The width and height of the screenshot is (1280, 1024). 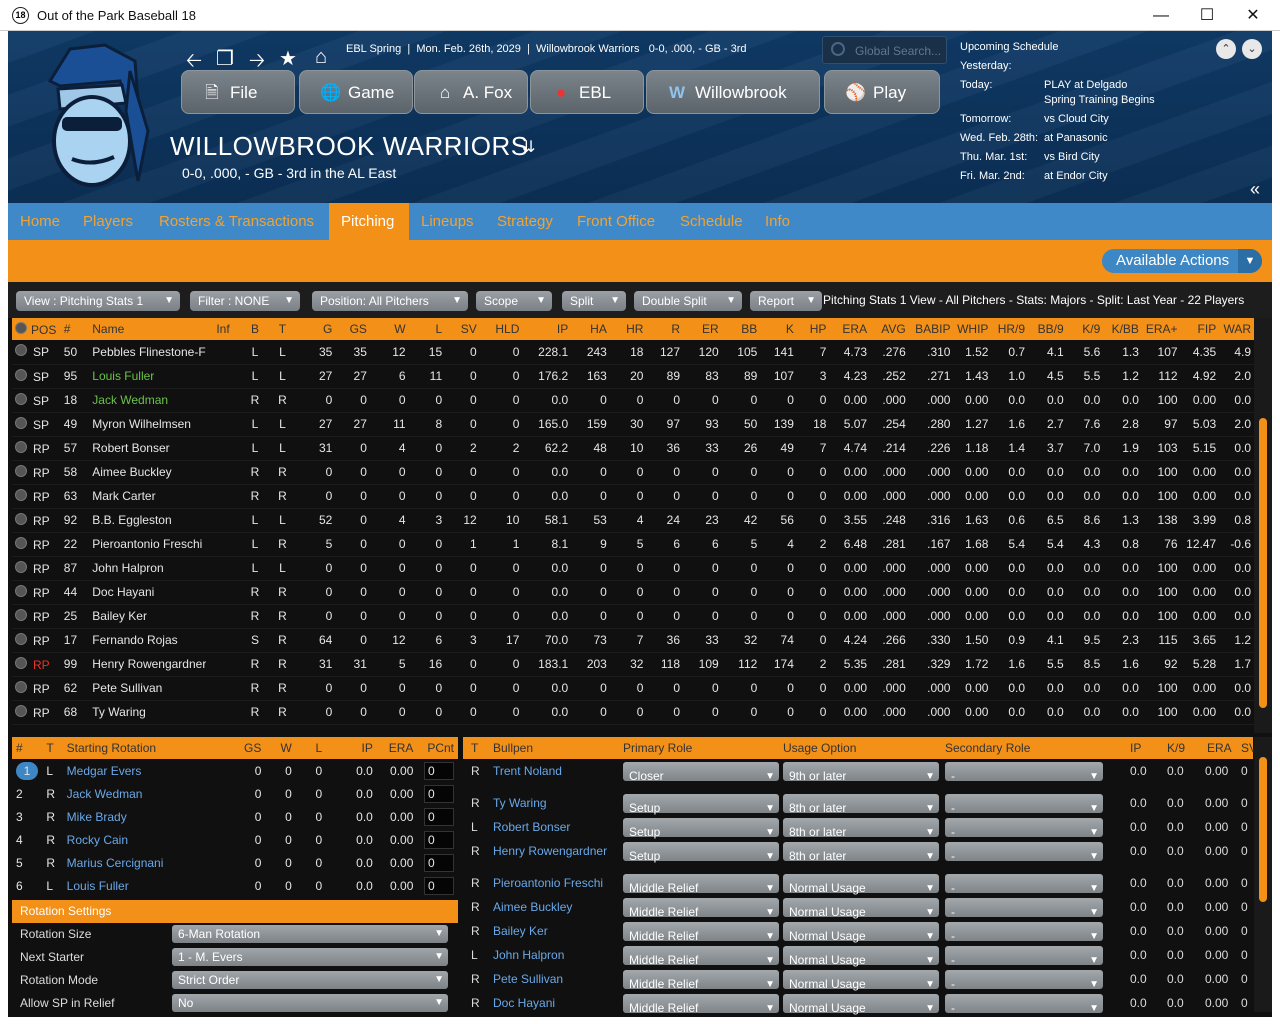 I want to click on player-name-link: Medgar Evers, so click(x=104, y=770).